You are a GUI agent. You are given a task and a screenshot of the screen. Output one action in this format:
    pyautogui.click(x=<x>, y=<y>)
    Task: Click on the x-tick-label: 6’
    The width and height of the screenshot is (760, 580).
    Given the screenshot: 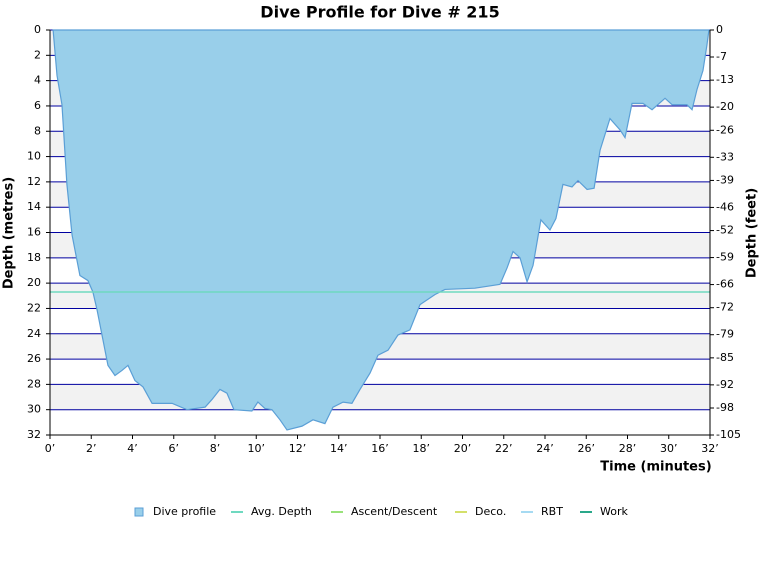 What is the action you would take?
    pyautogui.click(x=174, y=448)
    